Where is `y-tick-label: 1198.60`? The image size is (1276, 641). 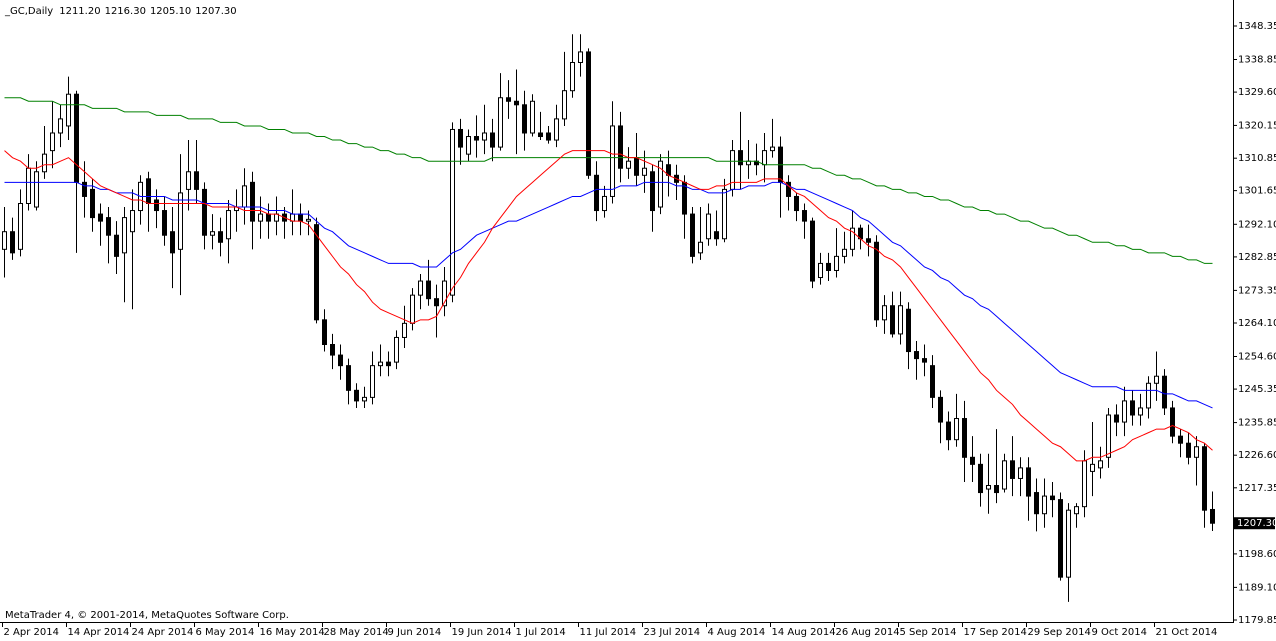 y-tick-label: 1198.60 is located at coordinates (1257, 554).